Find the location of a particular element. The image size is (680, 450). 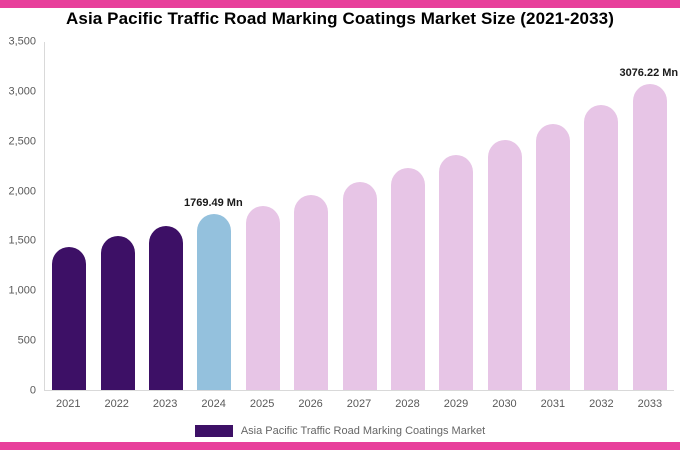

y-tick-2000: 2,000 is located at coordinates (22, 191).